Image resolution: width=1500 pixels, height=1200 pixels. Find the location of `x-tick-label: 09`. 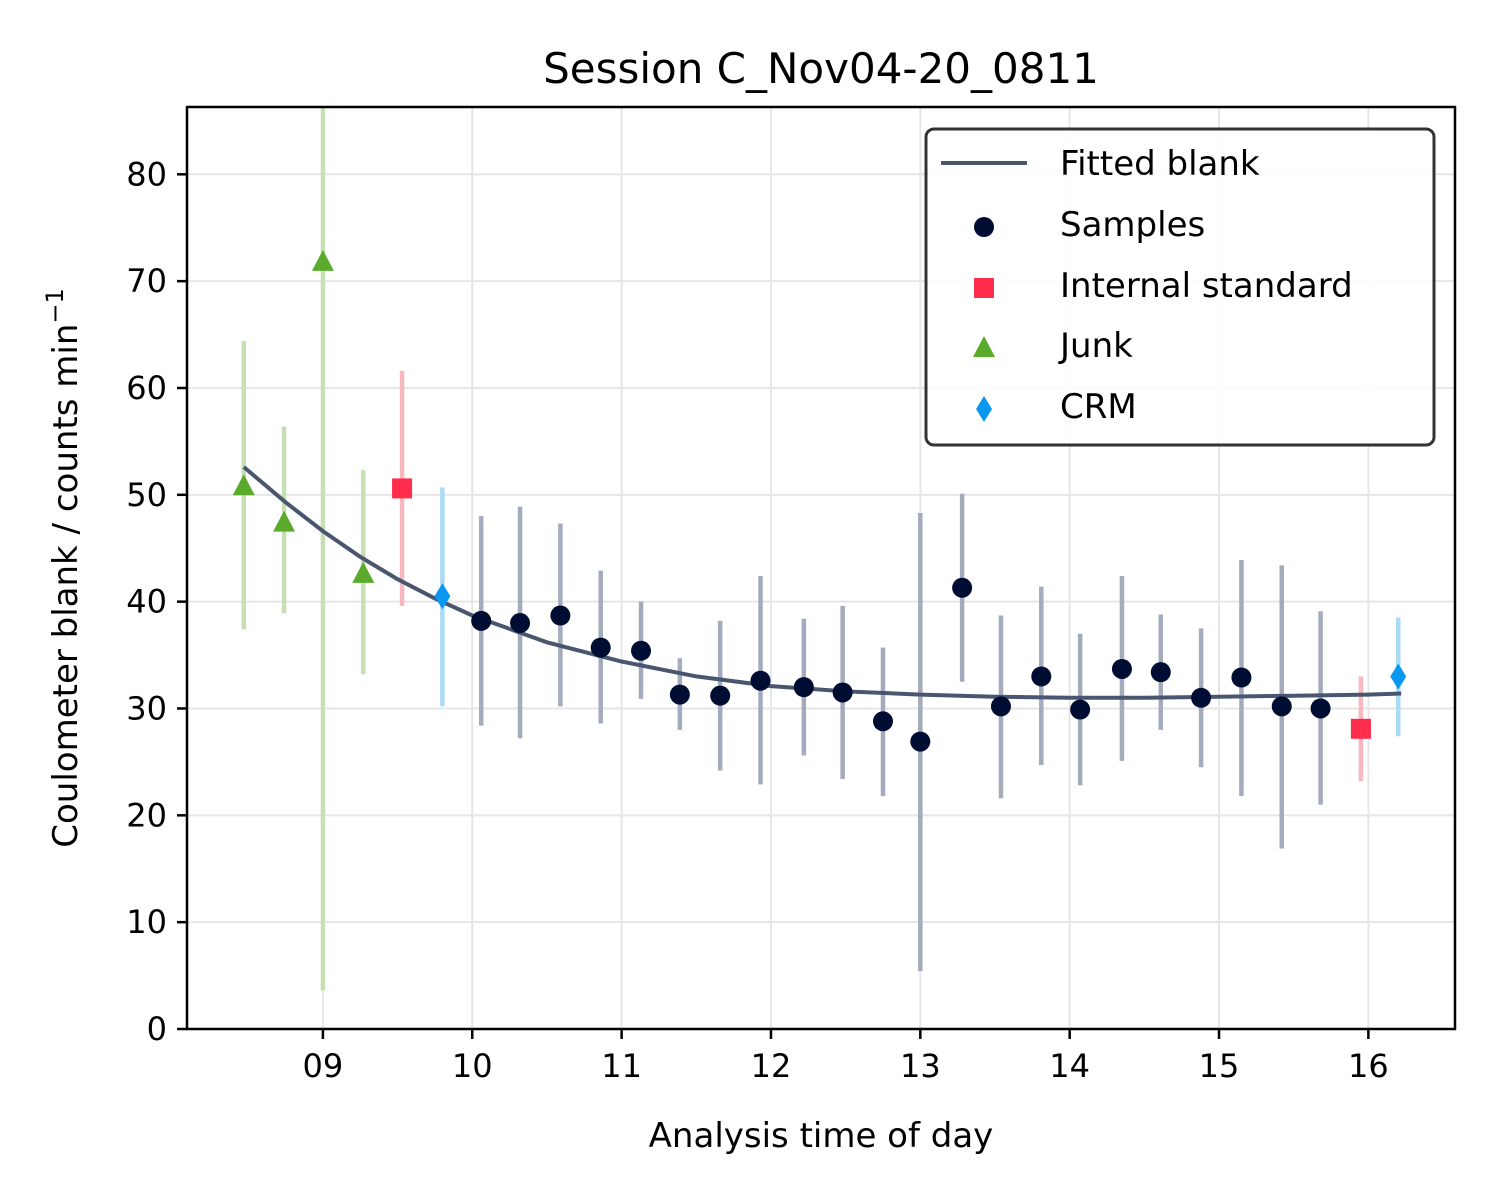

x-tick-label: 09 is located at coordinates (323, 1066).